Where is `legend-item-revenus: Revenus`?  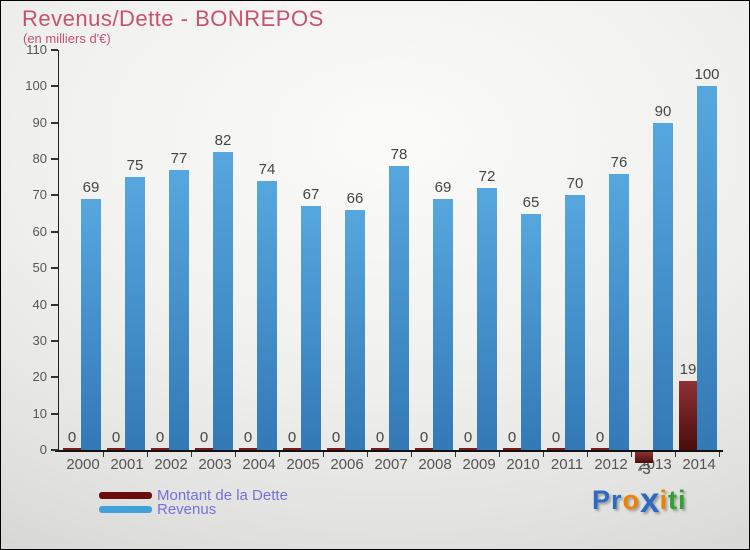
legend-item-revenus: Revenus is located at coordinates (193, 509).